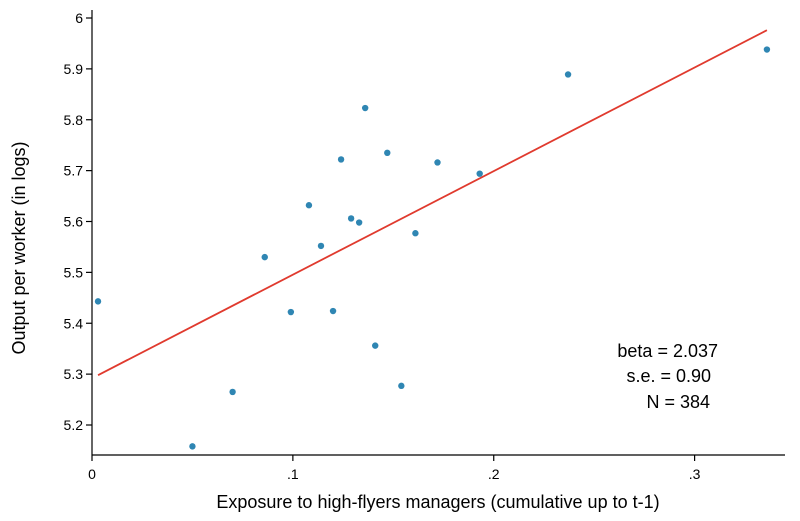 The width and height of the screenshot is (800, 521). Describe the element at coordinates (74, 323) in the screenshot. I see `y-tick-label: 5.4` at that location.